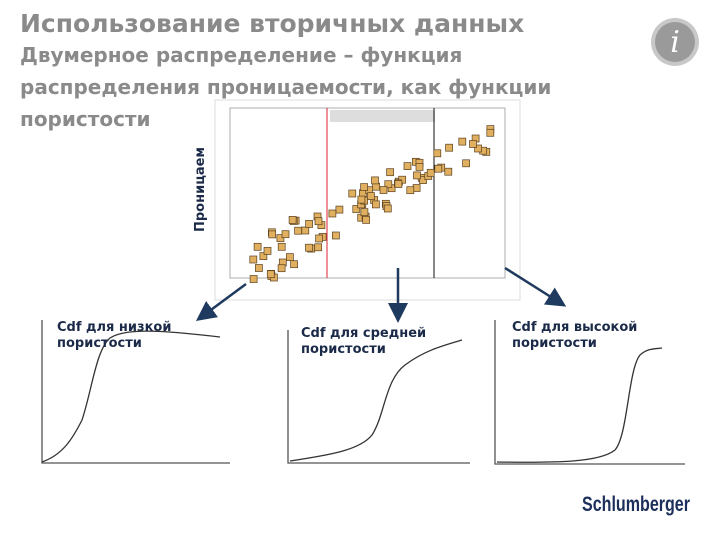 This screenshot has height=540, width=720. I want to click on panel-label: Cdf для средней, so click(363, 333).